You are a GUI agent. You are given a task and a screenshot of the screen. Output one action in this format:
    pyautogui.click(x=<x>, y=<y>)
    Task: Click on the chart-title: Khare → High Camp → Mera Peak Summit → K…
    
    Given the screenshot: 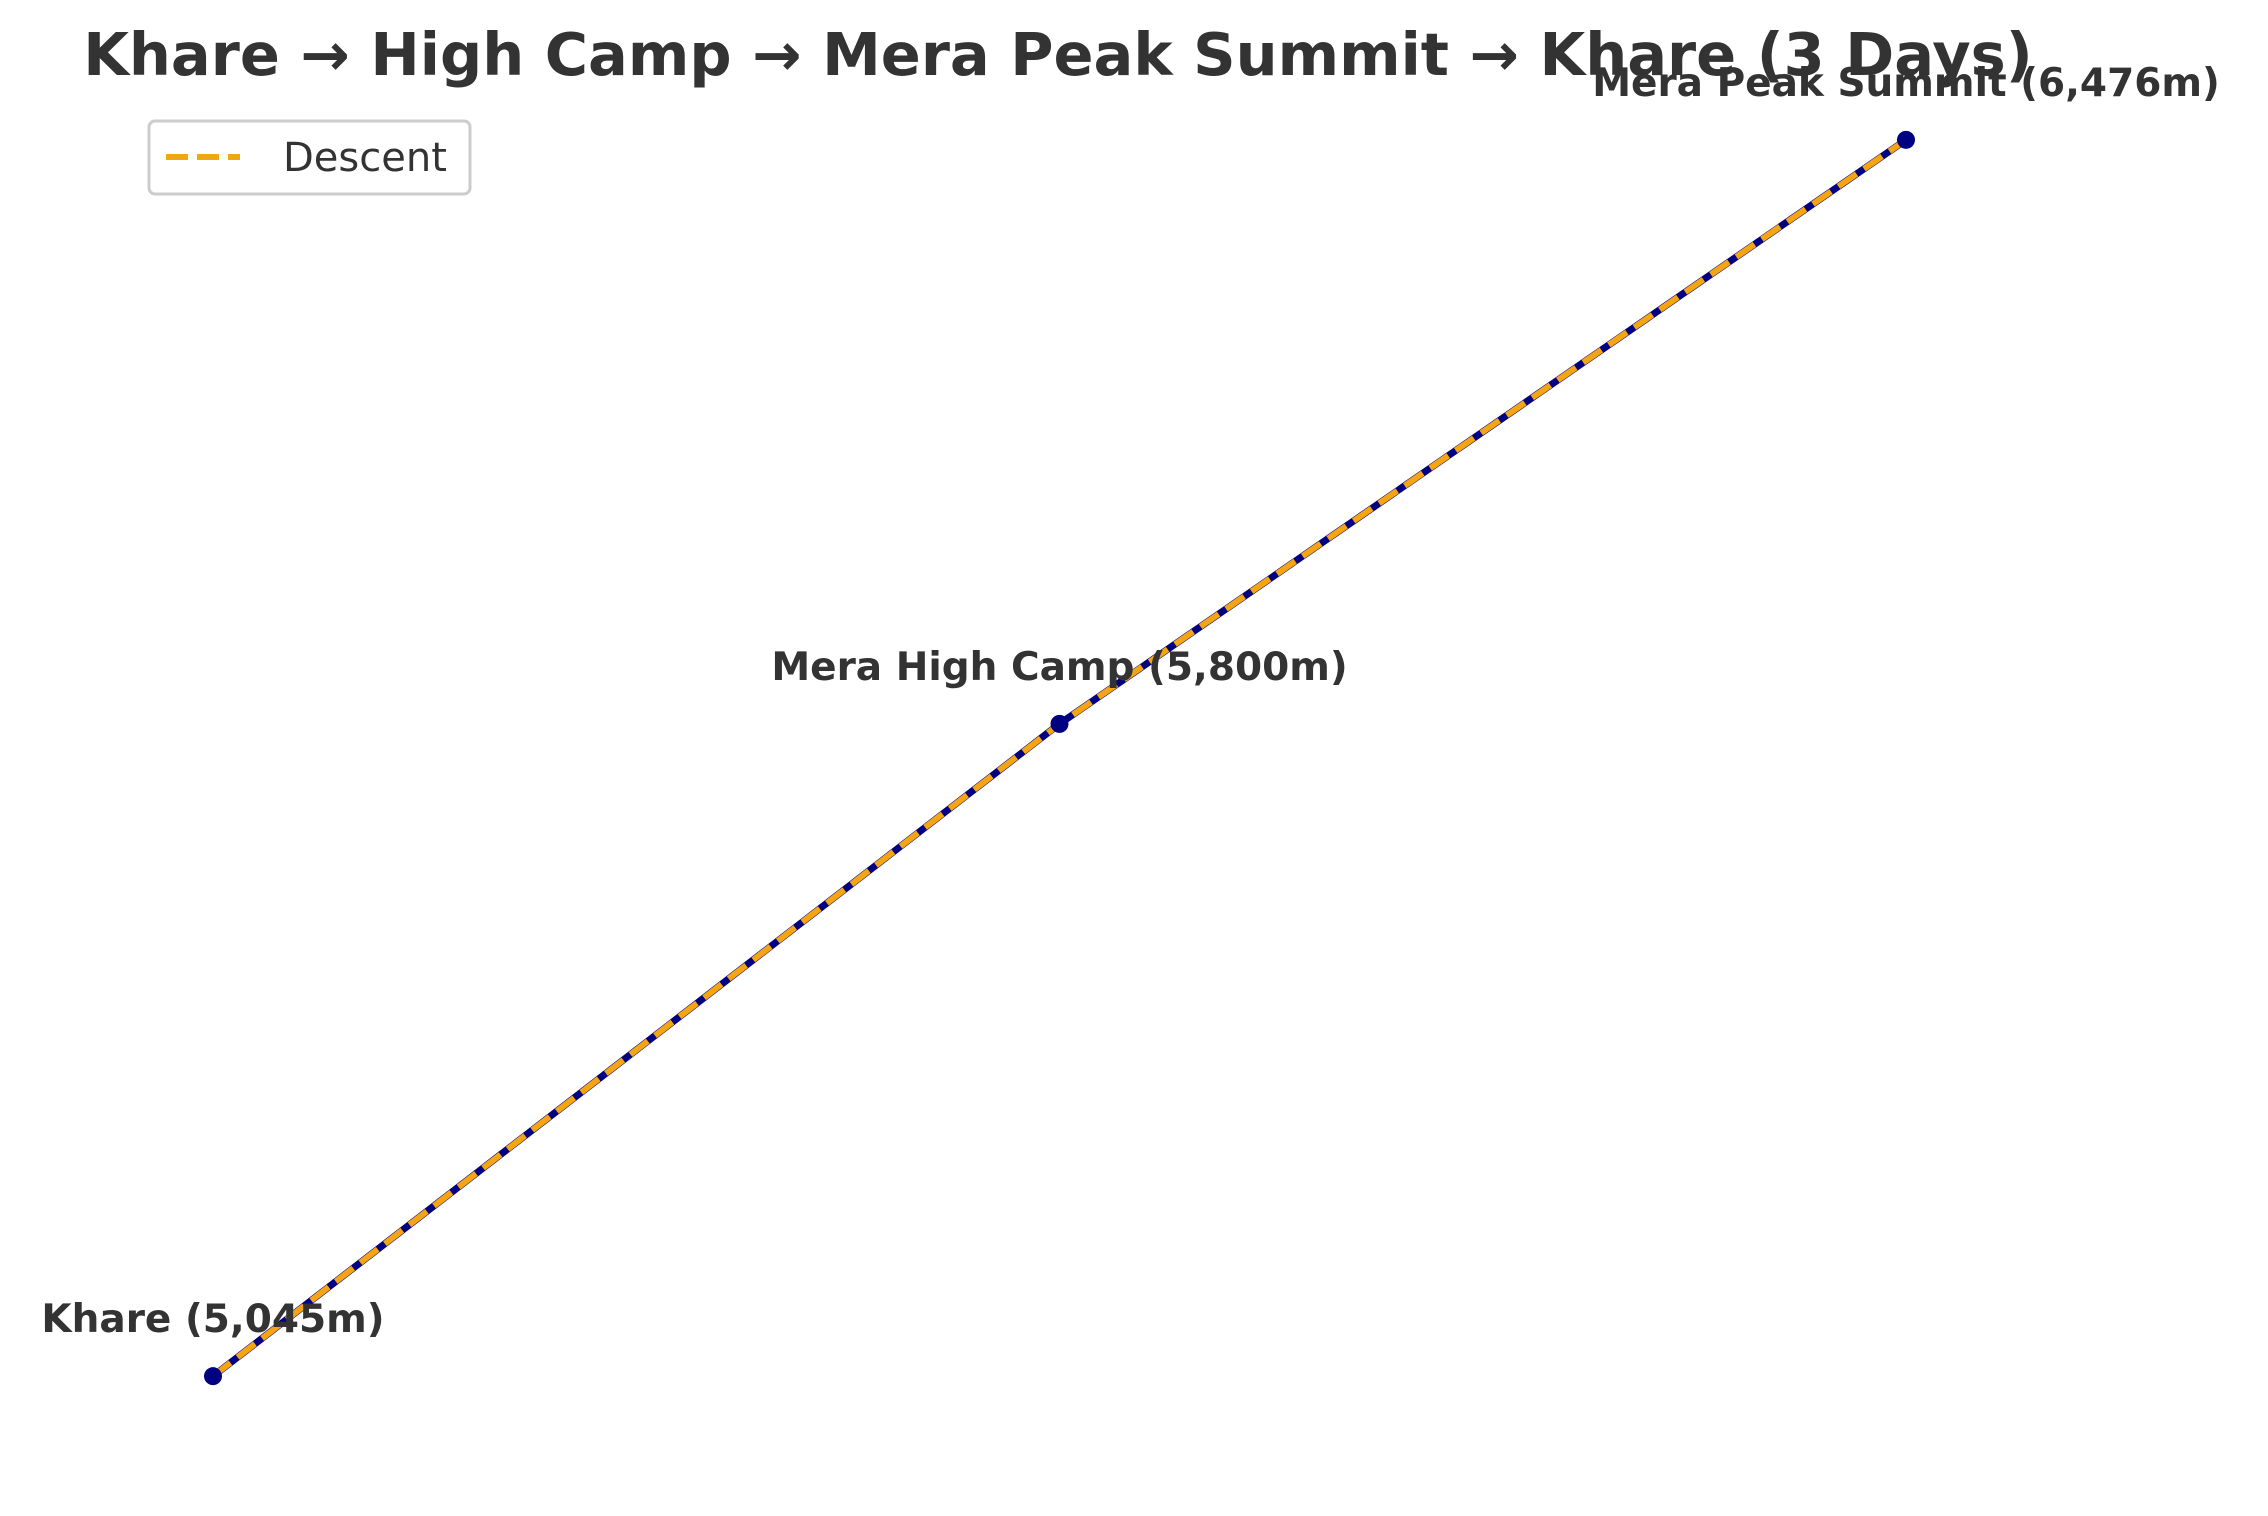 What is the action you would take?
    pyautogui.click(x=1058, y=54)
    